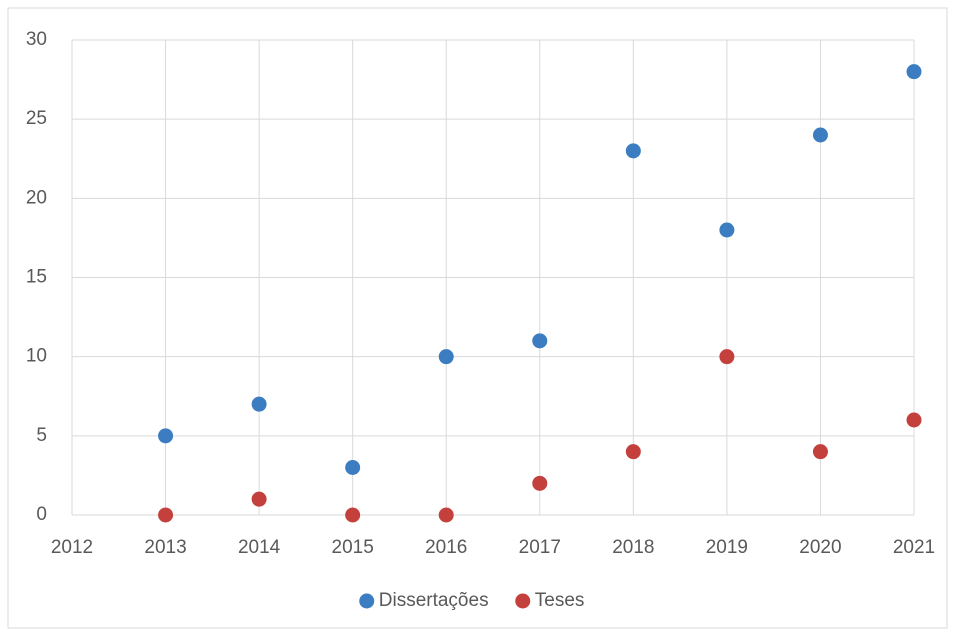 The height and width of the screenshot is (629, 956). What do you see at coordinates (36, 39) in the screenshot?
I see `y-tick-label: 30` at bounding box center [36, 39].